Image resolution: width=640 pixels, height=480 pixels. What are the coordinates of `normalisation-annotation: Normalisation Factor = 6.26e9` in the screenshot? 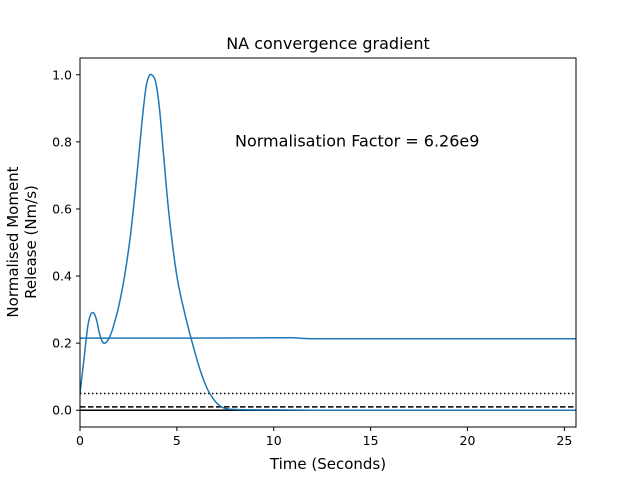 It's located at (357, 140).